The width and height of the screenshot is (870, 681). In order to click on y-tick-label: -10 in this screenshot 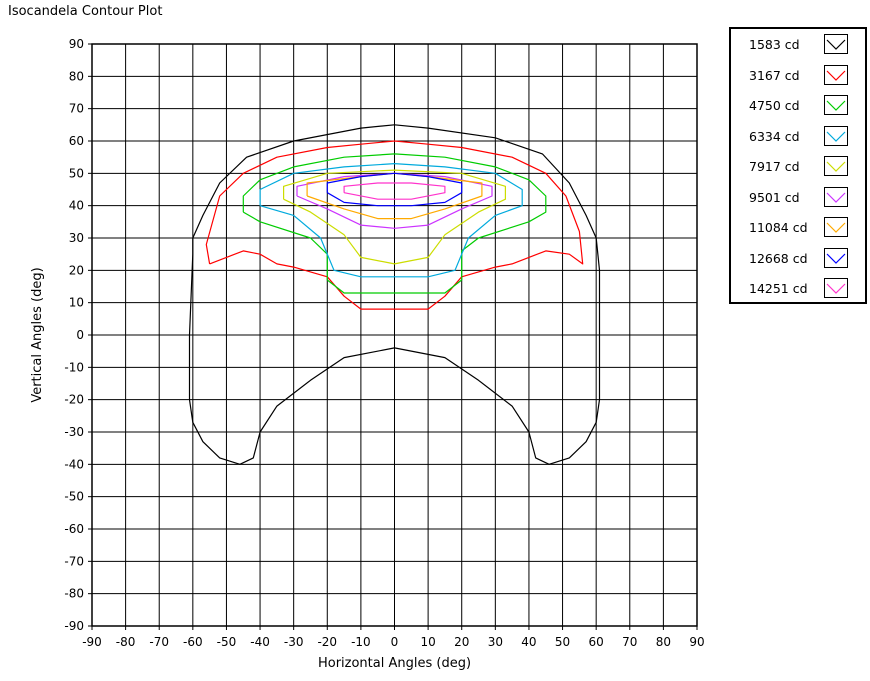, I will do `click(74, 367)`.